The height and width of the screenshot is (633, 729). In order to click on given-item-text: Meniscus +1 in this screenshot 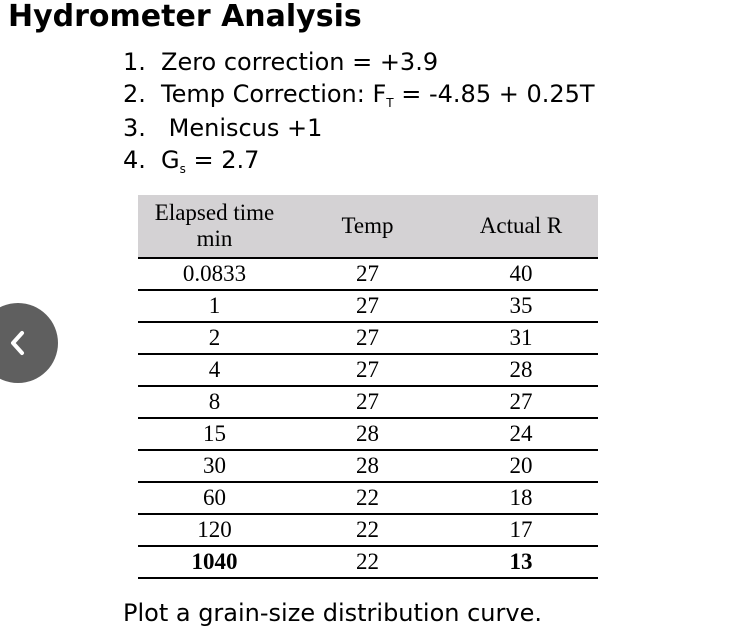, I will do `click(242, 128)`.